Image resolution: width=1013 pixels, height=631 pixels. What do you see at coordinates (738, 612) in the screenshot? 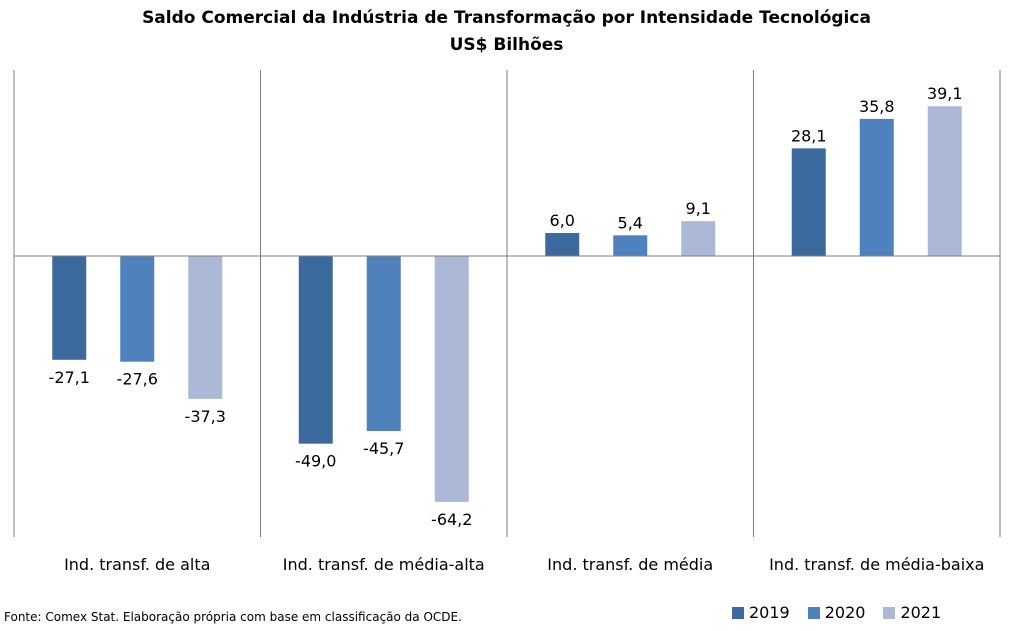
I see `legend-swatch-2019` at bounding box center [738, 612].